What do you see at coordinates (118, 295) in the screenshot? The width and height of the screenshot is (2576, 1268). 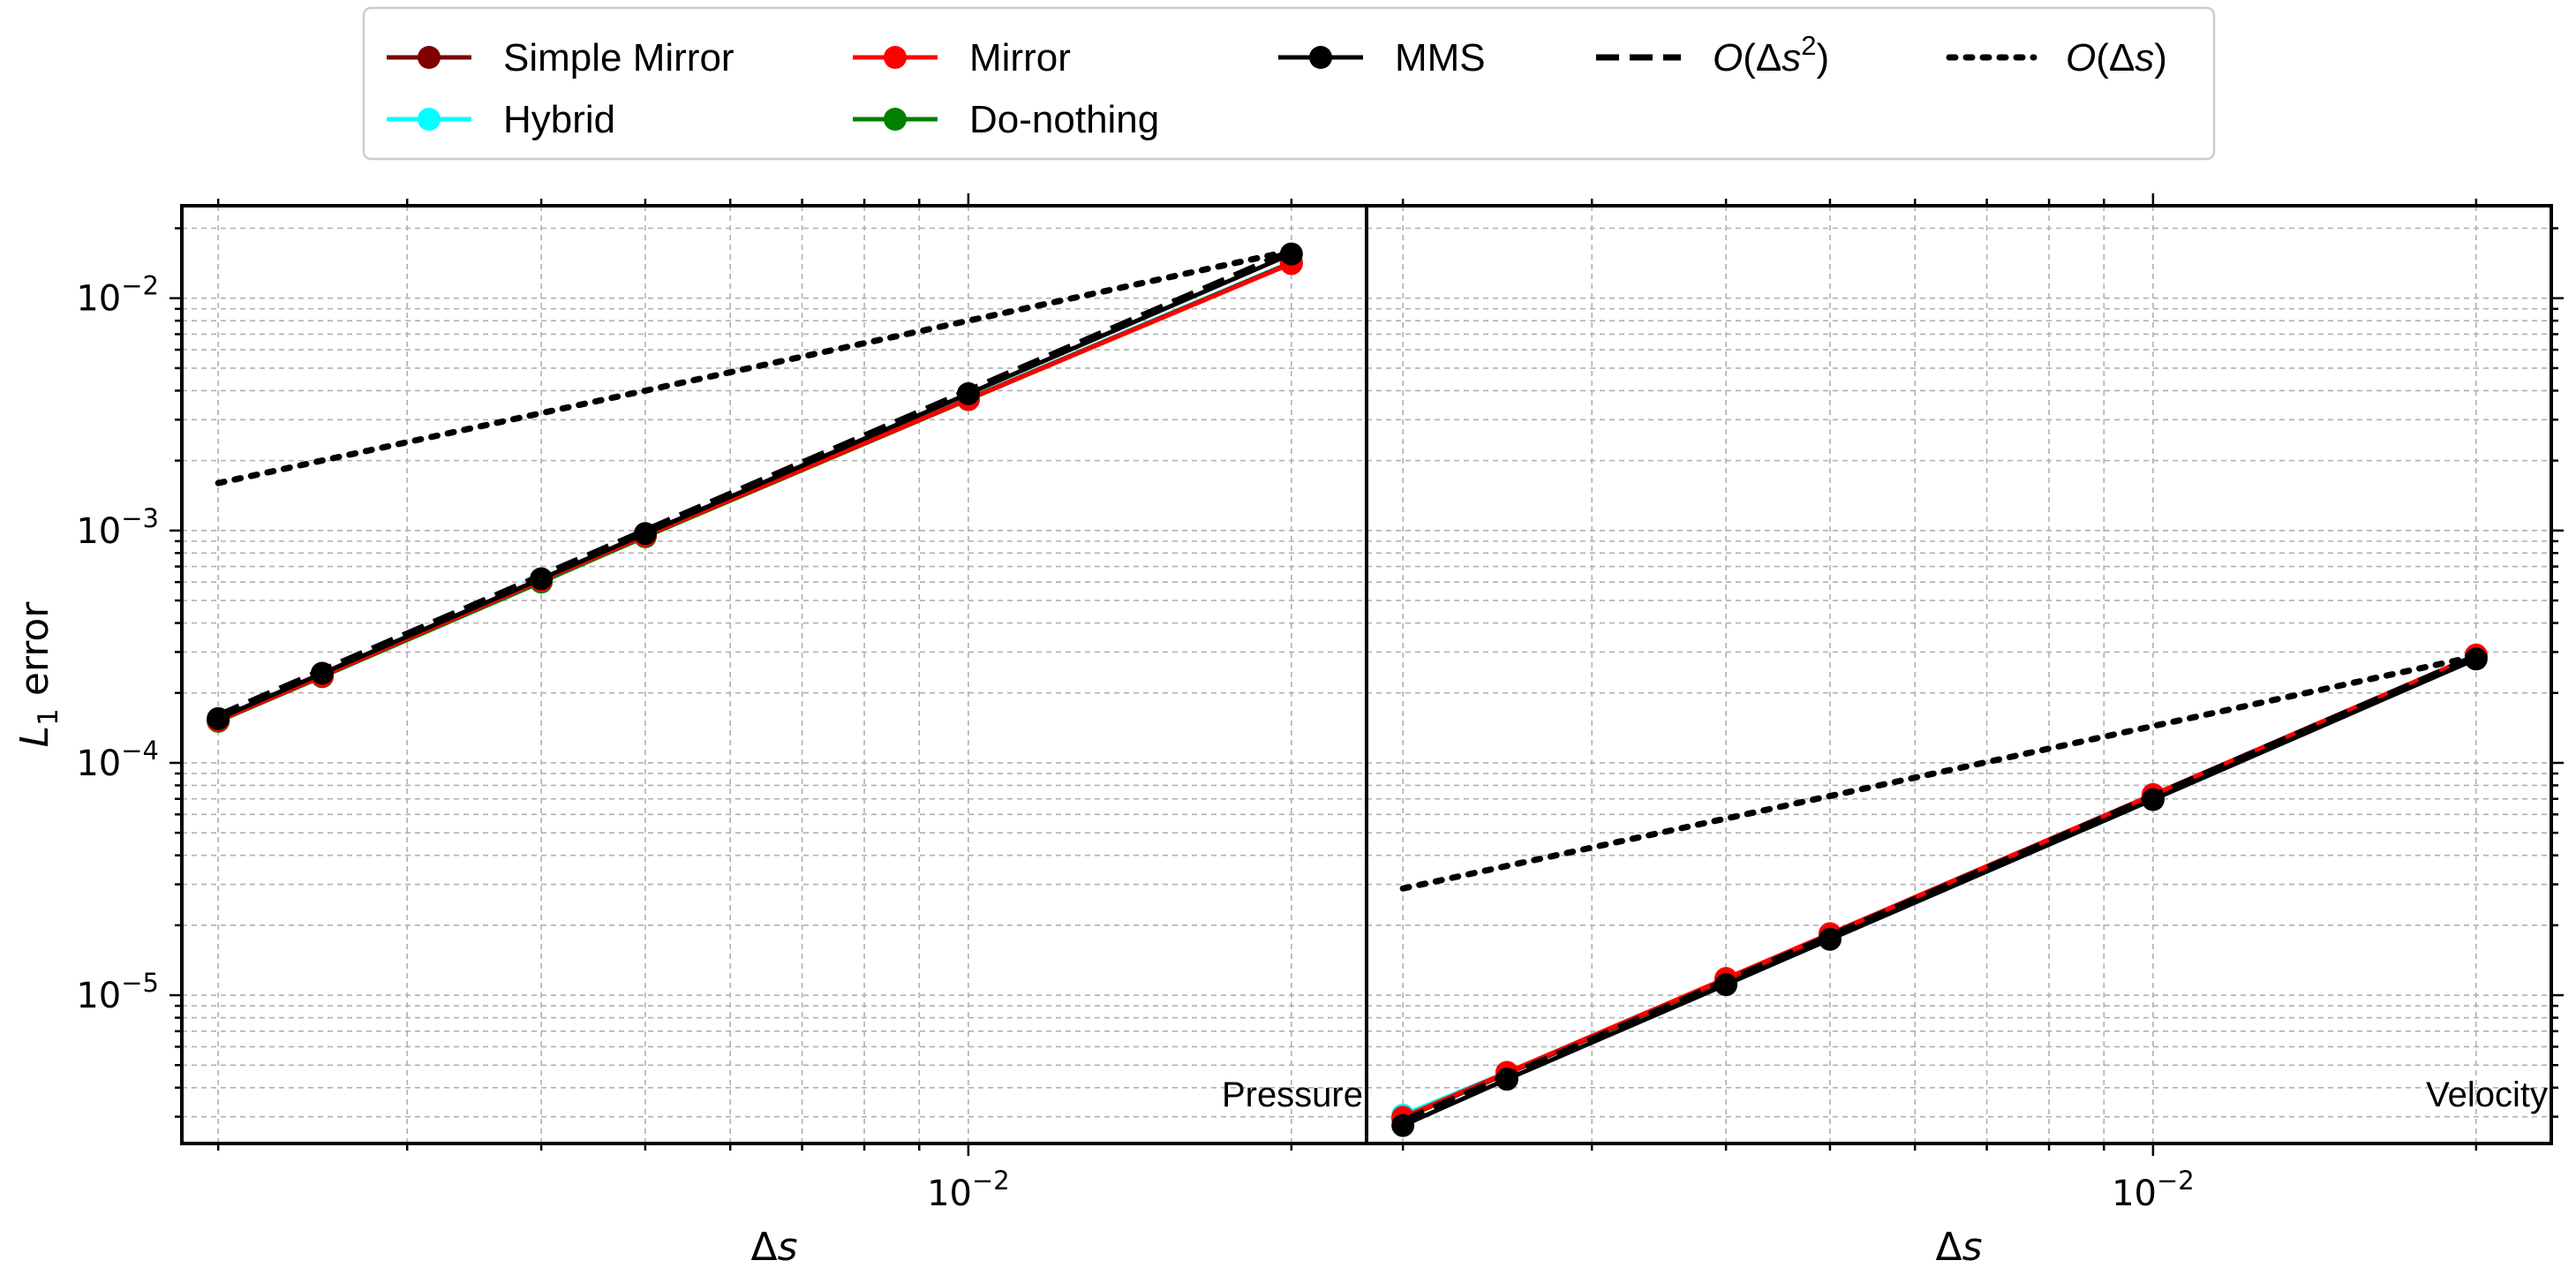 I see `y-tick-label: 10⁻²` at bounding box center [118, 295].